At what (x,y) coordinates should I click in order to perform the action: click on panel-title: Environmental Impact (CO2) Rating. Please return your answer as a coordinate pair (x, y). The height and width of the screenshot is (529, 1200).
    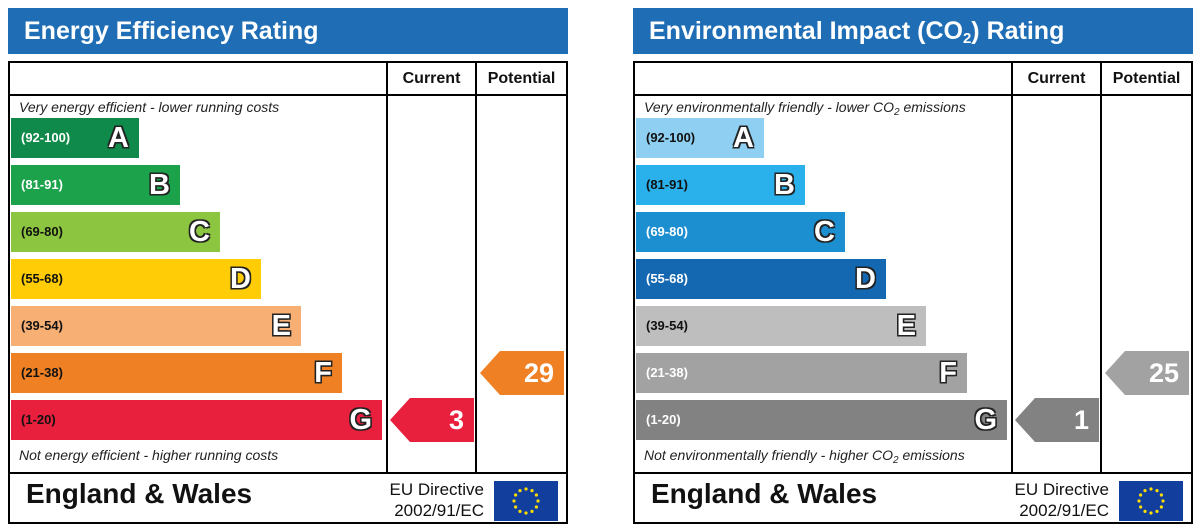
    Looking at the image, I should click on (913, 31).